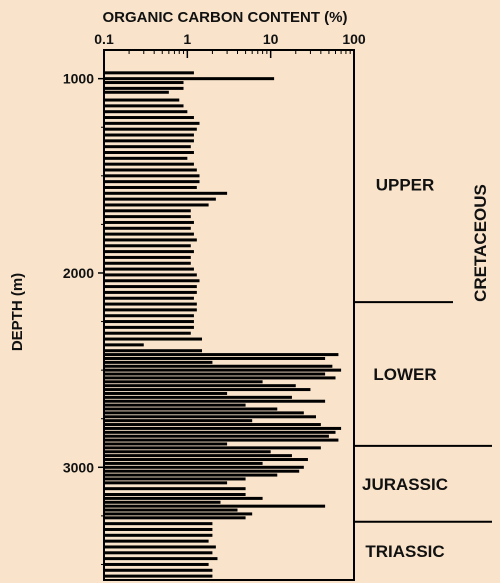  Describe the element at coordinates (83, 318) in the screenshot. I see `y-axis: 1000 2000 3000` at that location.